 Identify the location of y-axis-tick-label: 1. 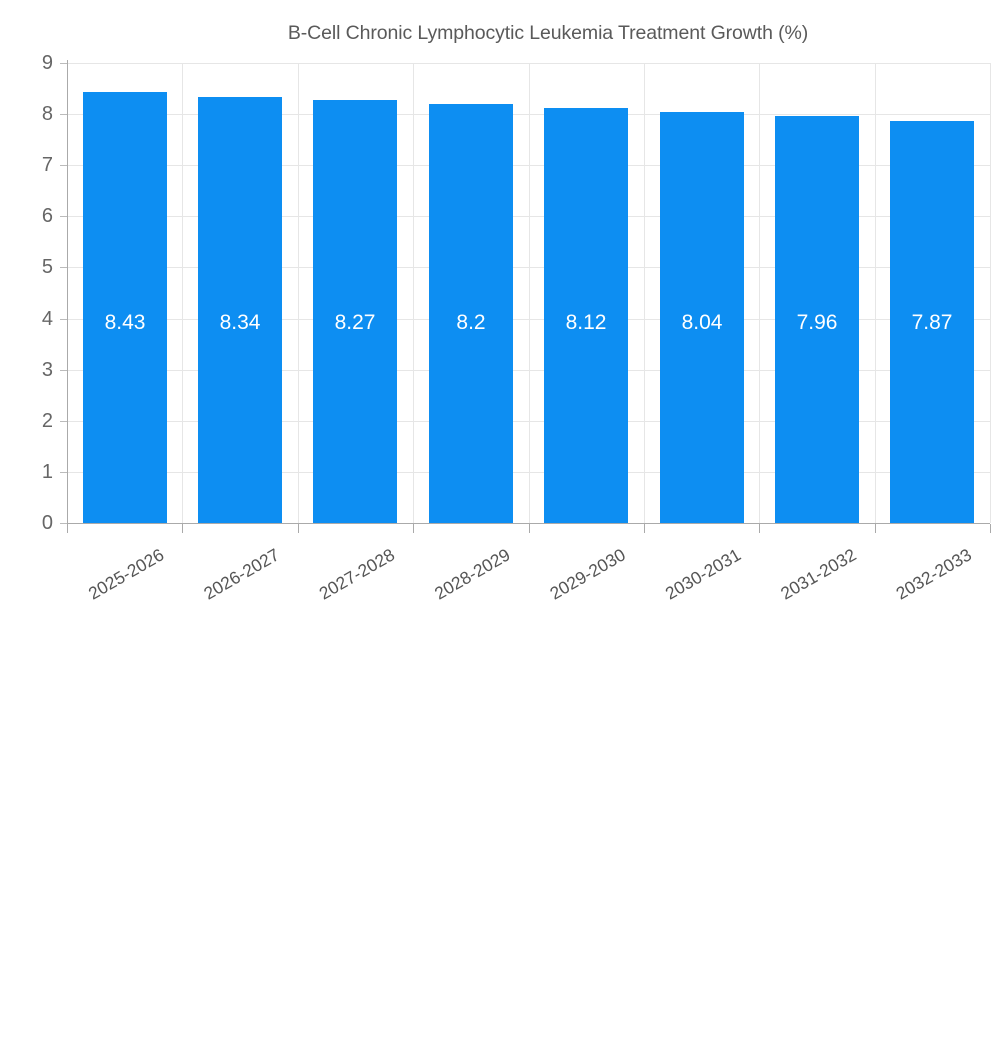
(47, 471).